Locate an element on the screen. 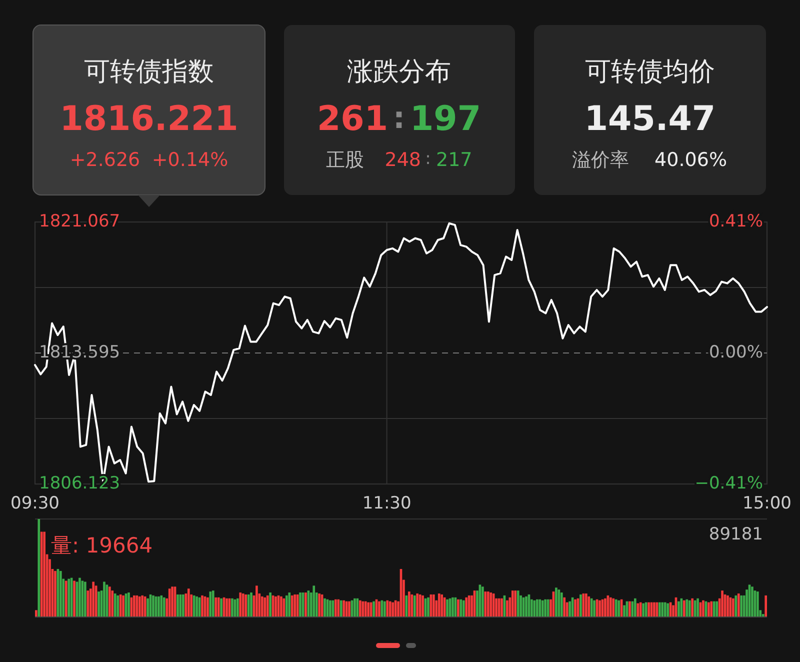 This screenshot has width=800, height=662. text: 可转债均价 is located at coordinates (650, 72).